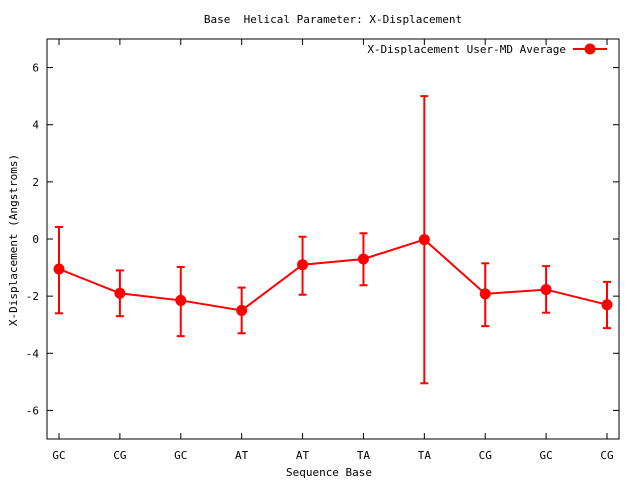 This screenshot has height=480, width=640. What do you see at coordinates (33, 353) in the screenshot?
I see `y-tick-label: -4` at bounding box center [33, 353].